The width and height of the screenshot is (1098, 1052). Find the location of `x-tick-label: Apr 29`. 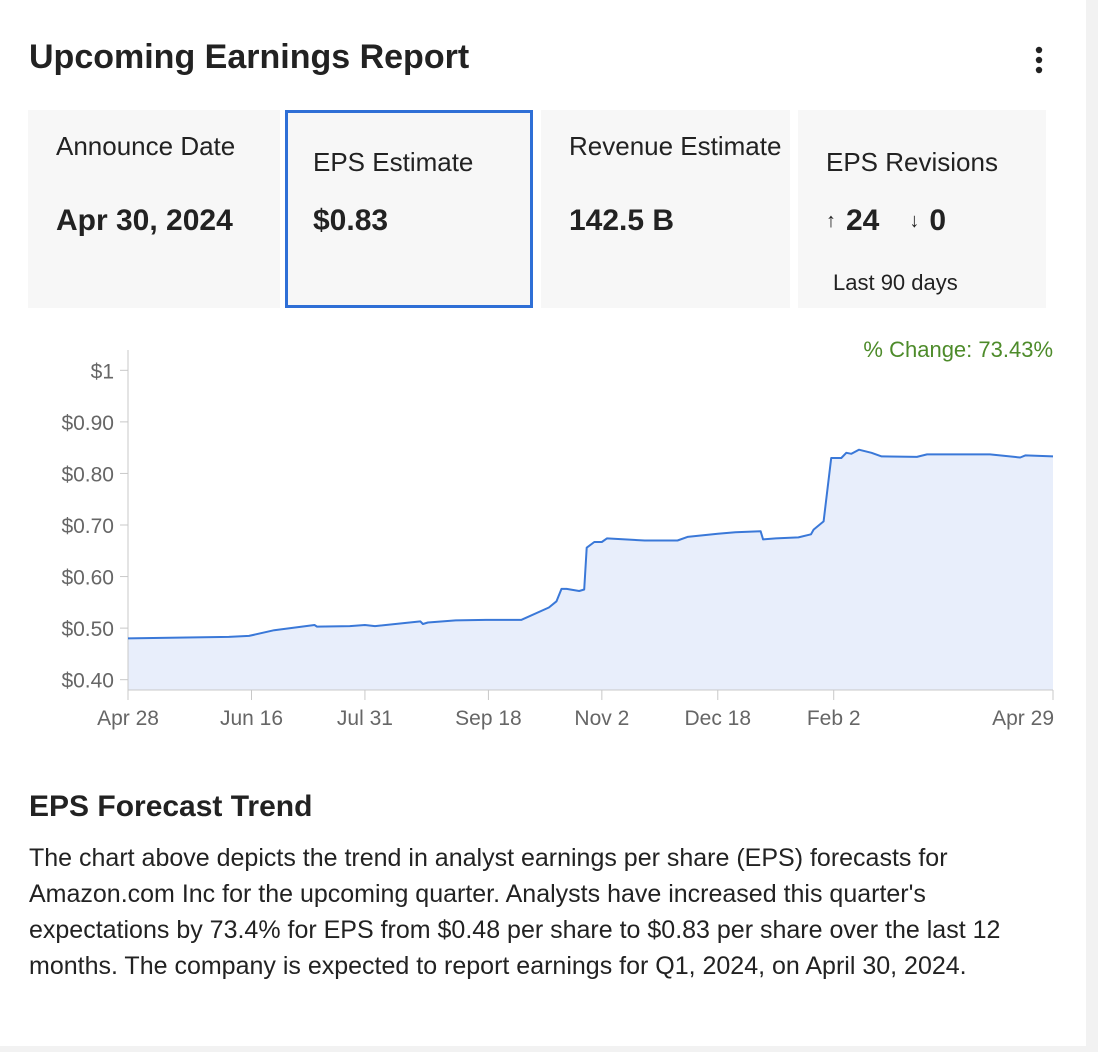

x-tick-label: Apr 29 is located at coordinates (1023, 718).